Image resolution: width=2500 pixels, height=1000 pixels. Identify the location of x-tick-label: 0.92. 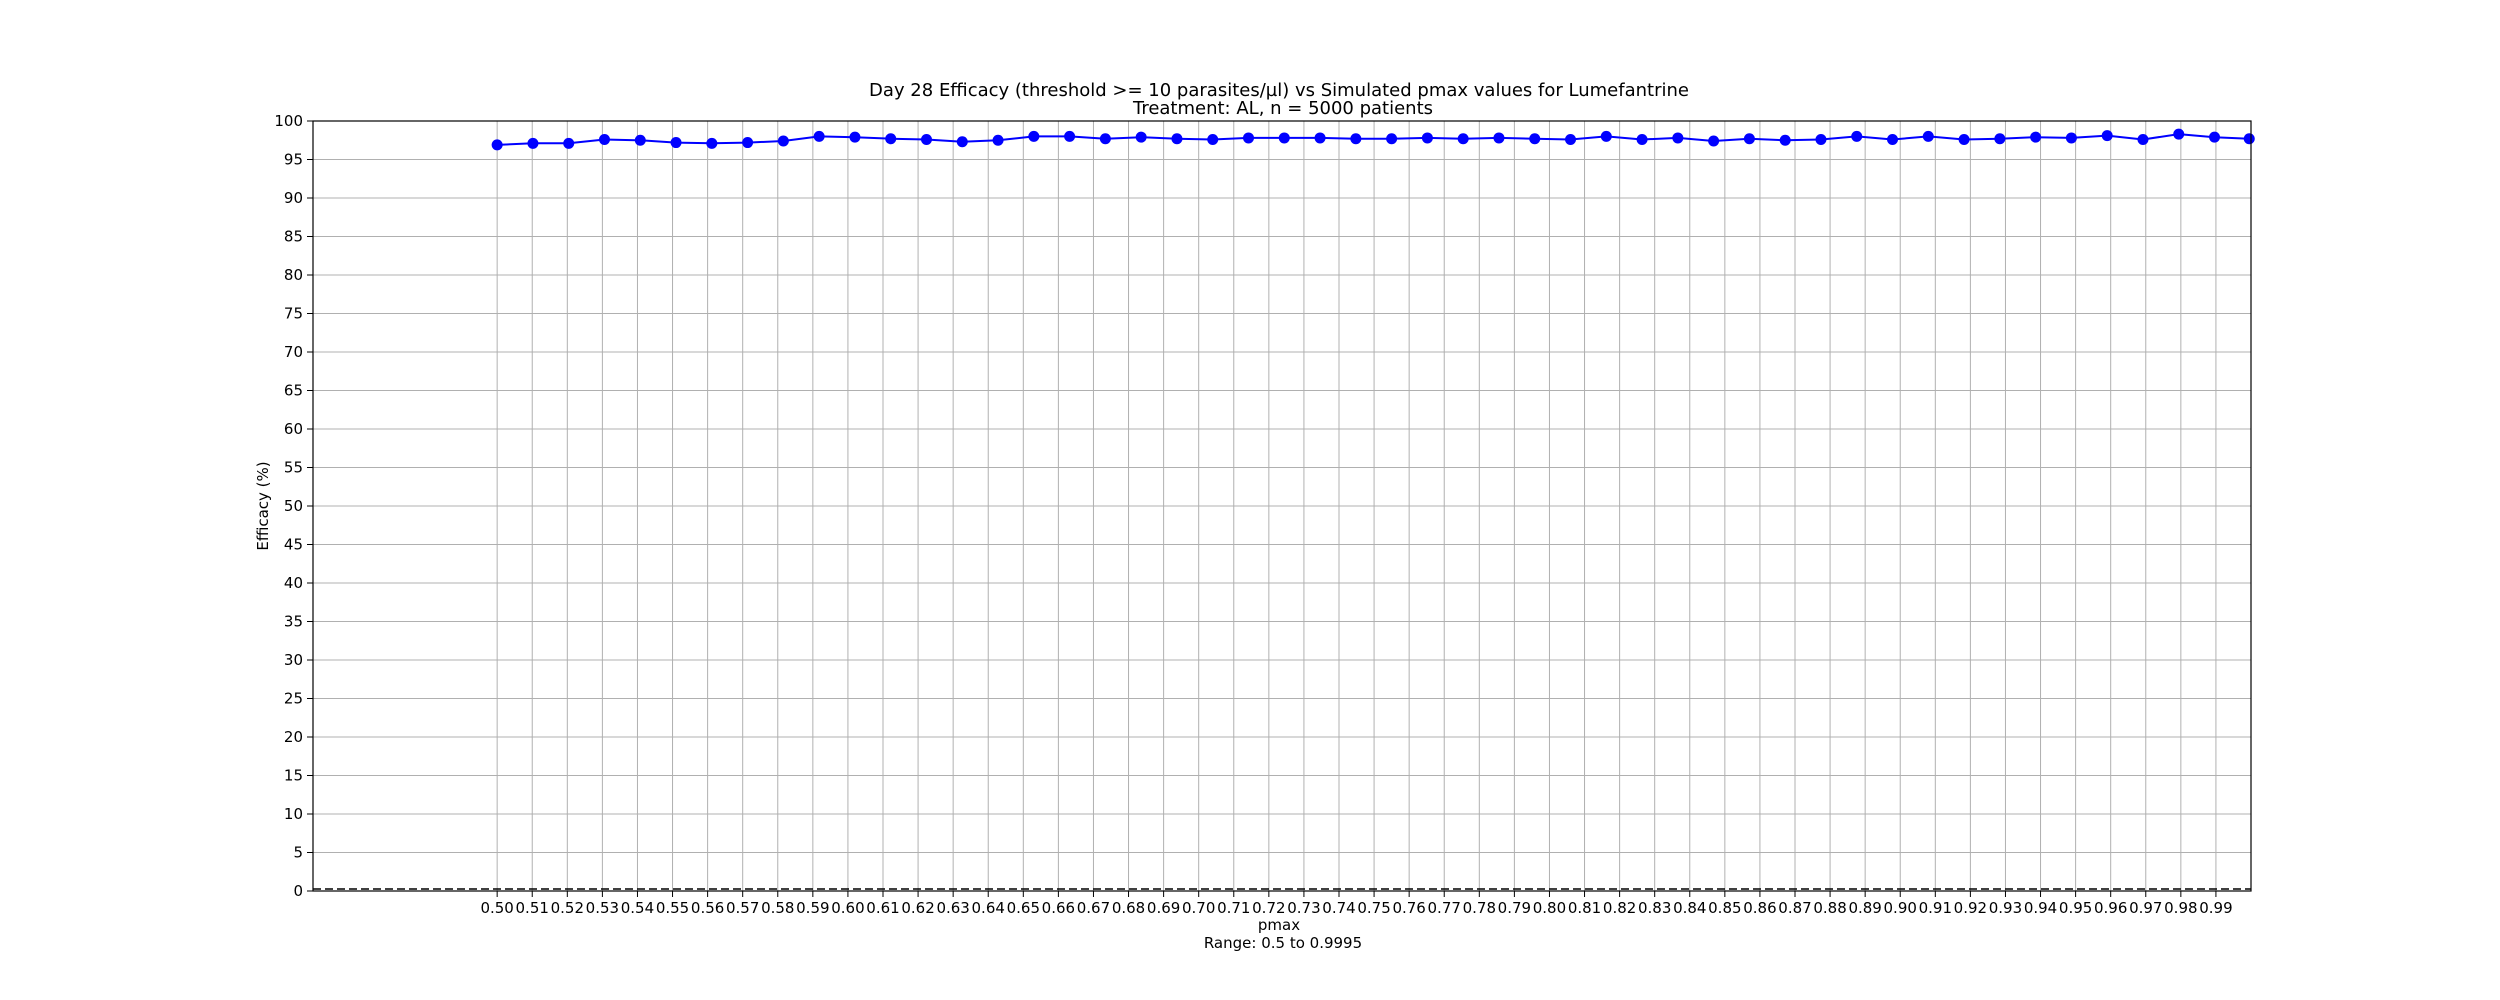
(1970, 908).